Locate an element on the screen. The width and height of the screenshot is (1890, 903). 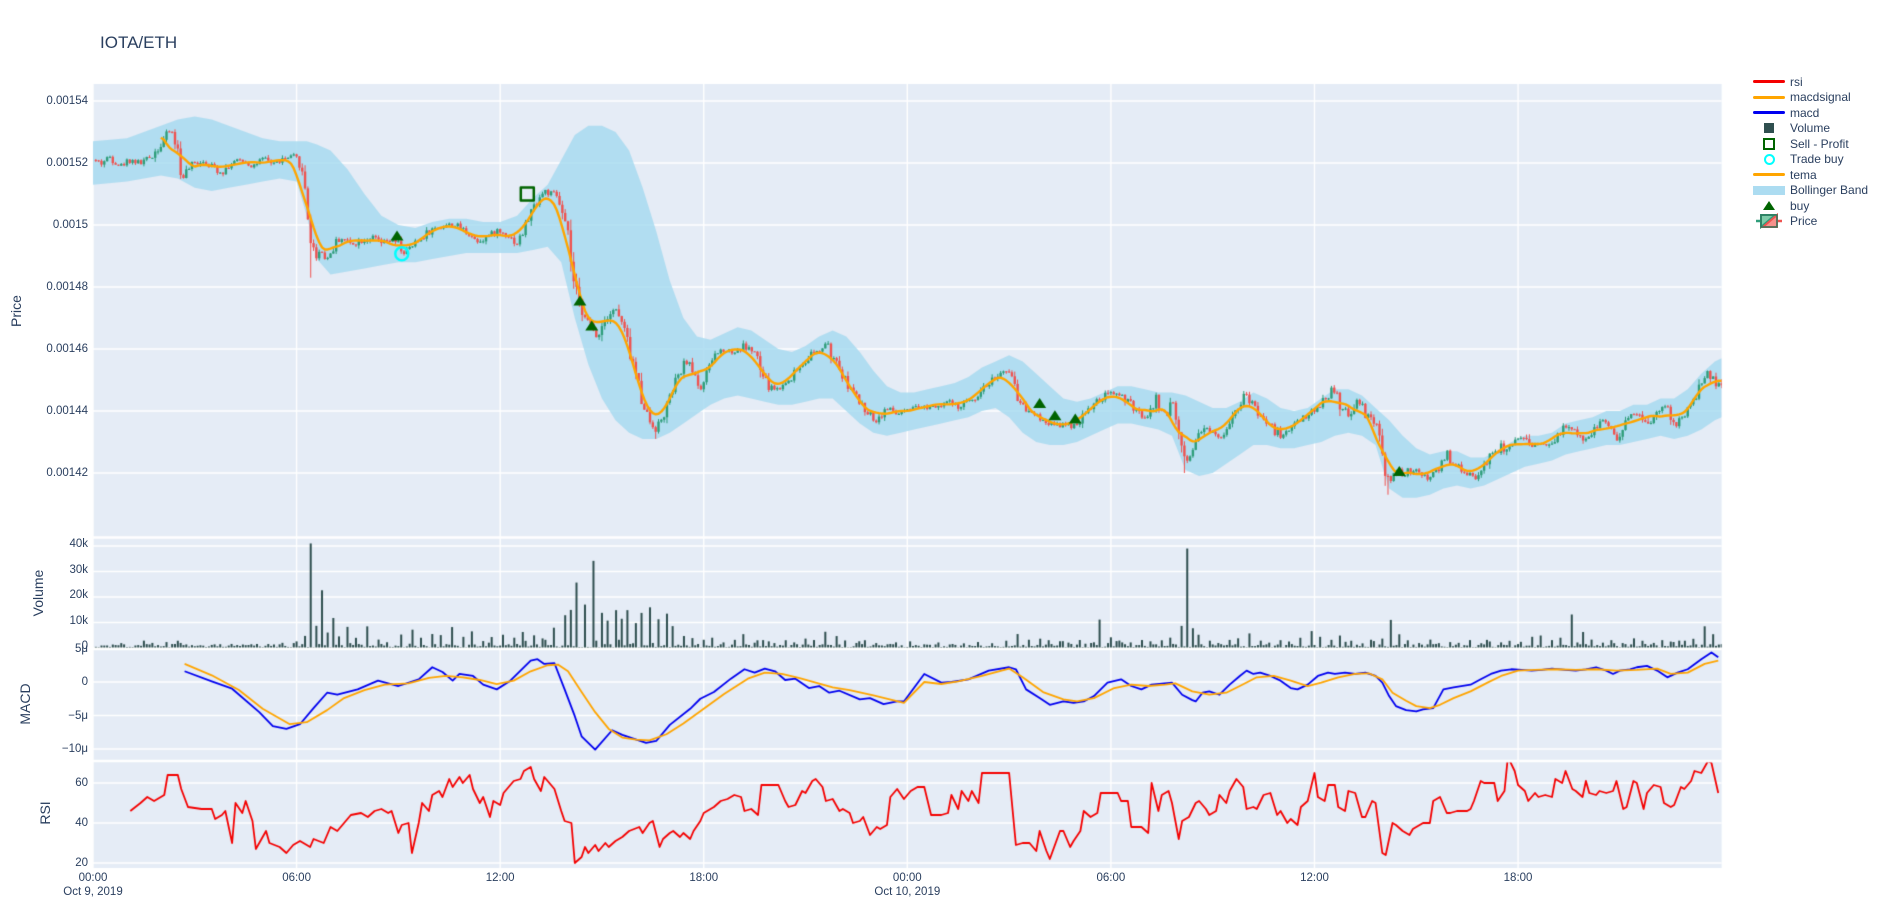
legend-item-tema: tema is located at coordinates (1810, 175).